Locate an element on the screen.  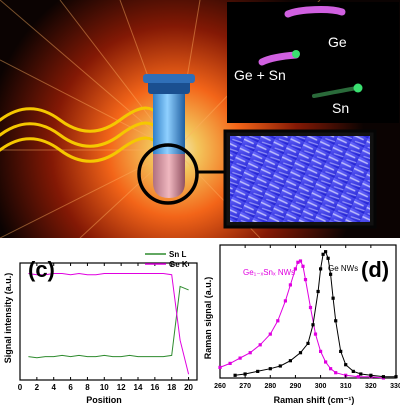
chart-d-axes is located at coordinates (308, 311).